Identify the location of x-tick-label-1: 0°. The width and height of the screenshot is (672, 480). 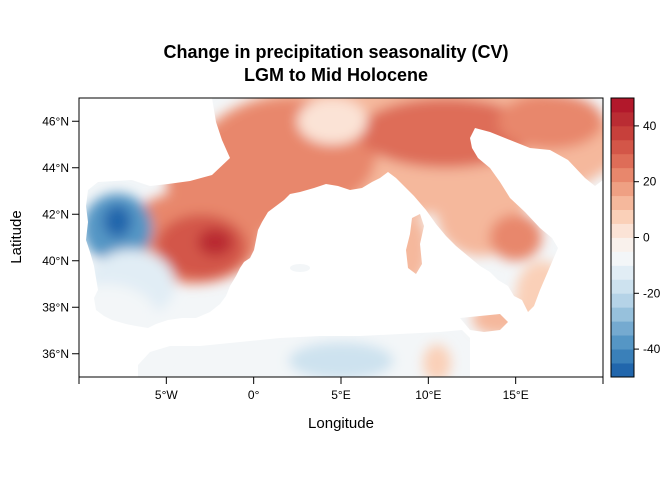
(254, 395).